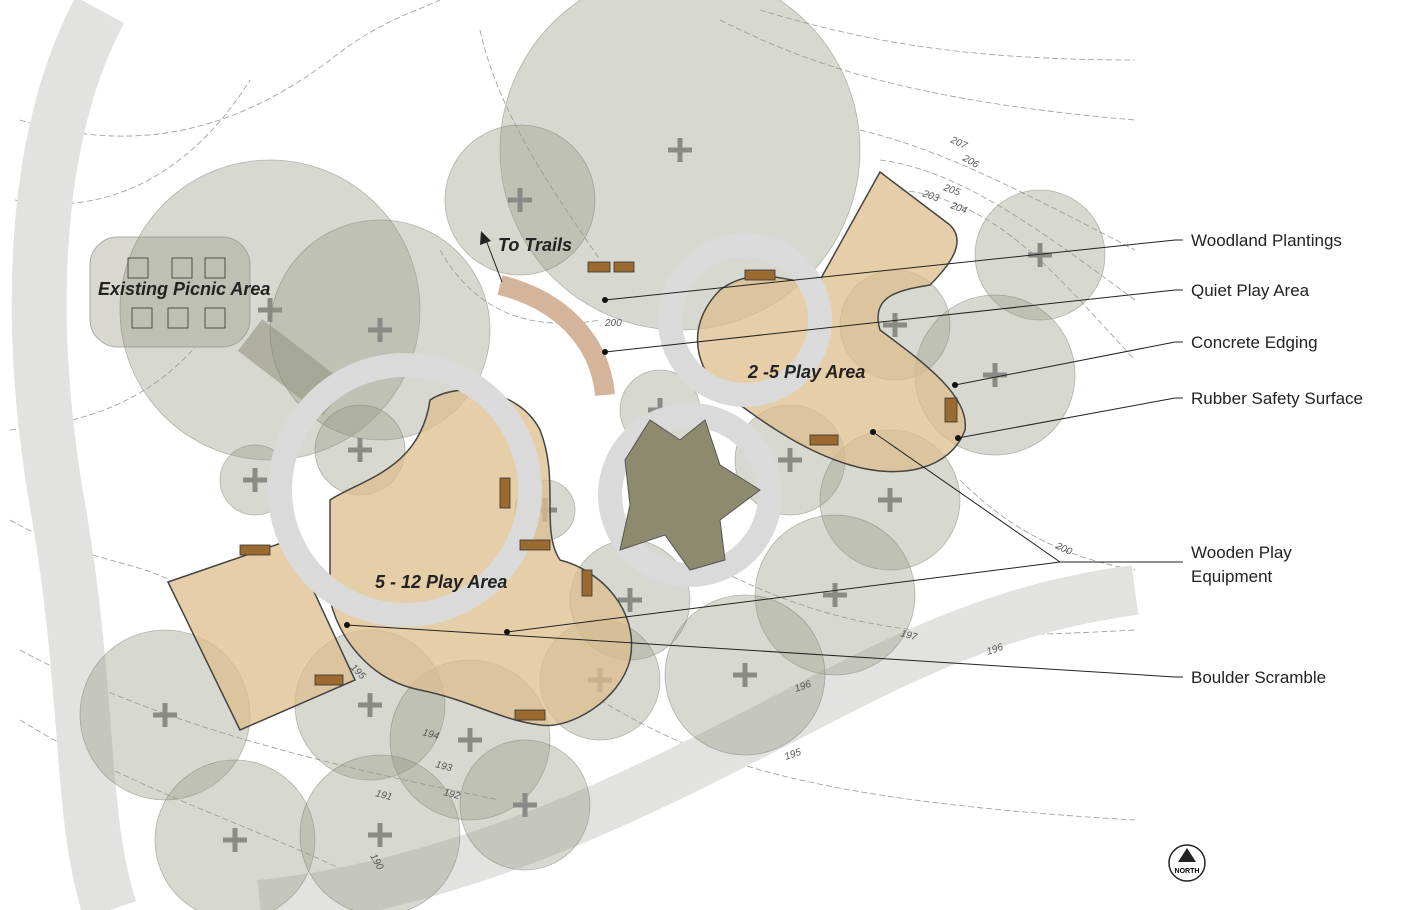 The width and height of the screenshot is (1403, 910). What do you see at coordinates (1277, 398) in the screenshot?
I see `callout-label: Rubber Safety Surface` at bounding box center [1277, 398].